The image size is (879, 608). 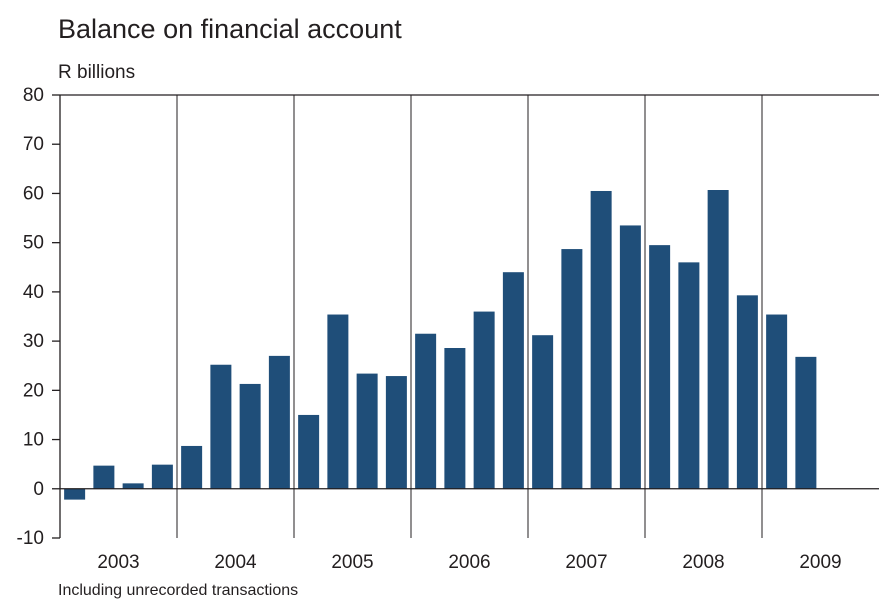 What do you see at coordinates (33, 95) in the screenshot?
I see `y-tick-label: 80` at bounding box center [33, 95].